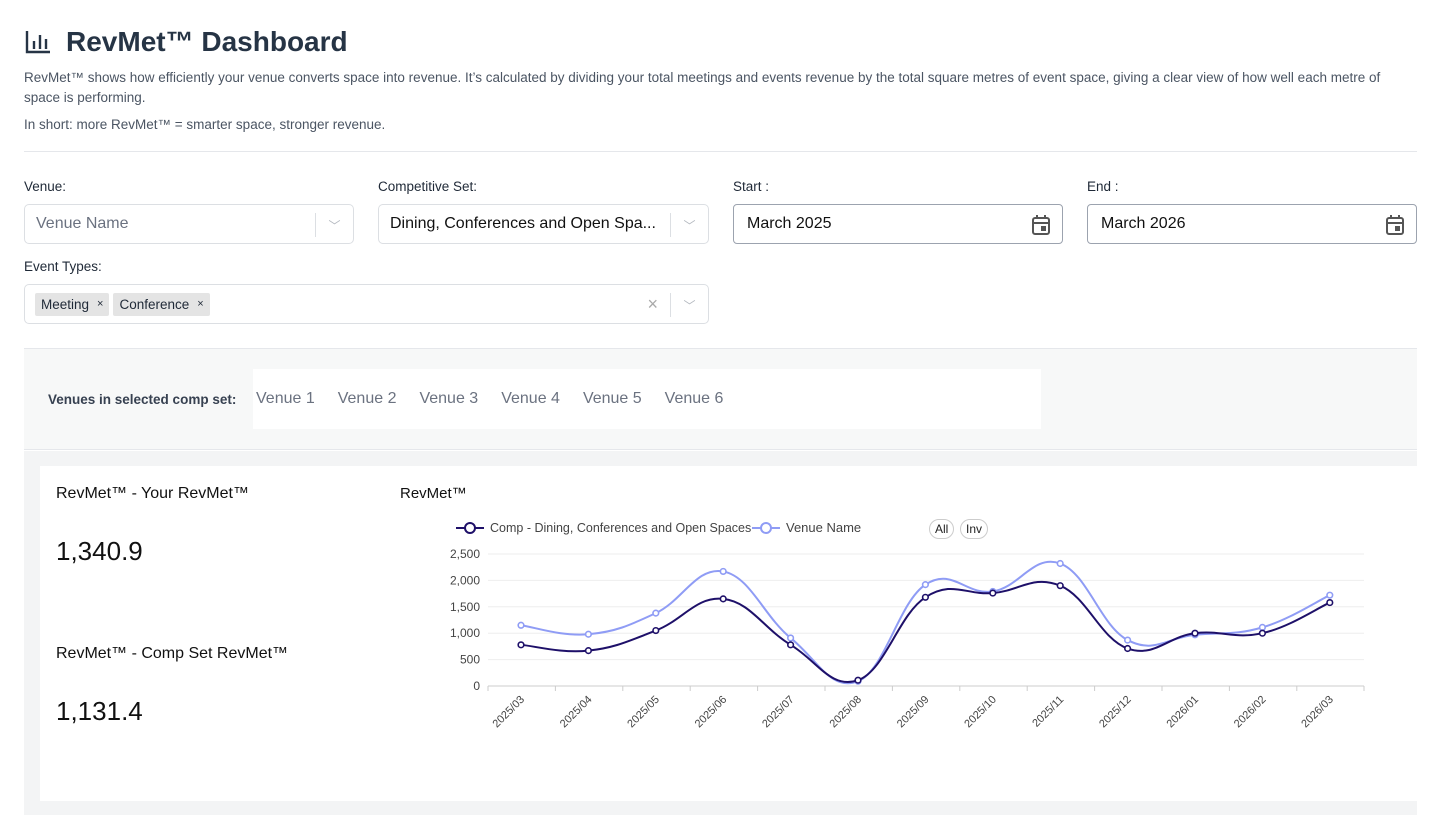 The image size is (1436, 815). I want to click on clear-icon: ×, so click(652, 304).